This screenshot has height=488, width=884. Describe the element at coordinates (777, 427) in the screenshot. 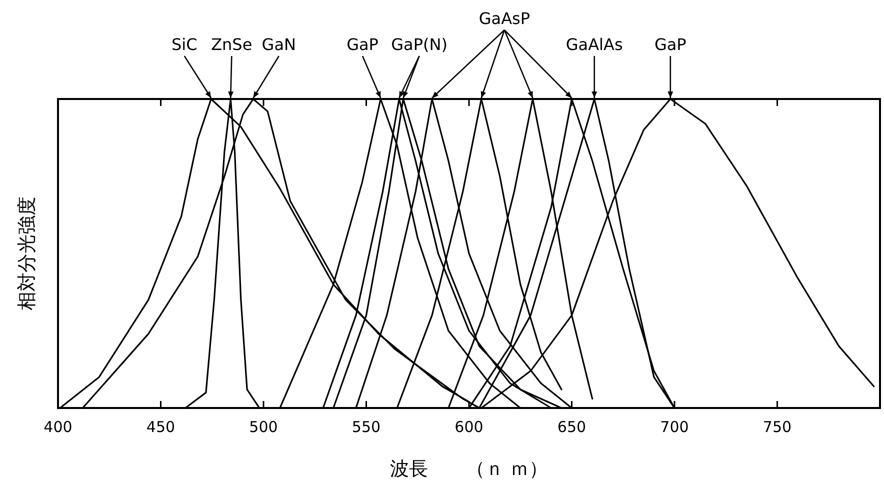

I see `x-tick-label: 750` at that location.